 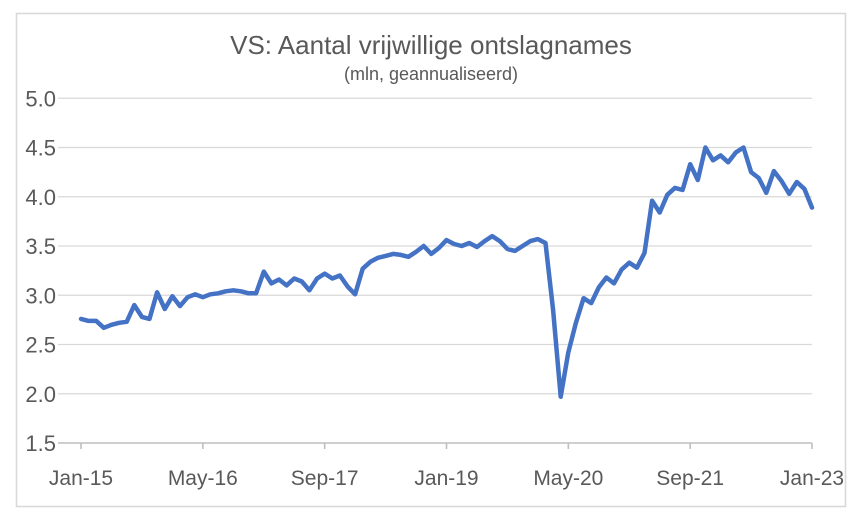 I want to click on chart-subtitle: (mln, geannualiseerd), so click(x=431, y=74).